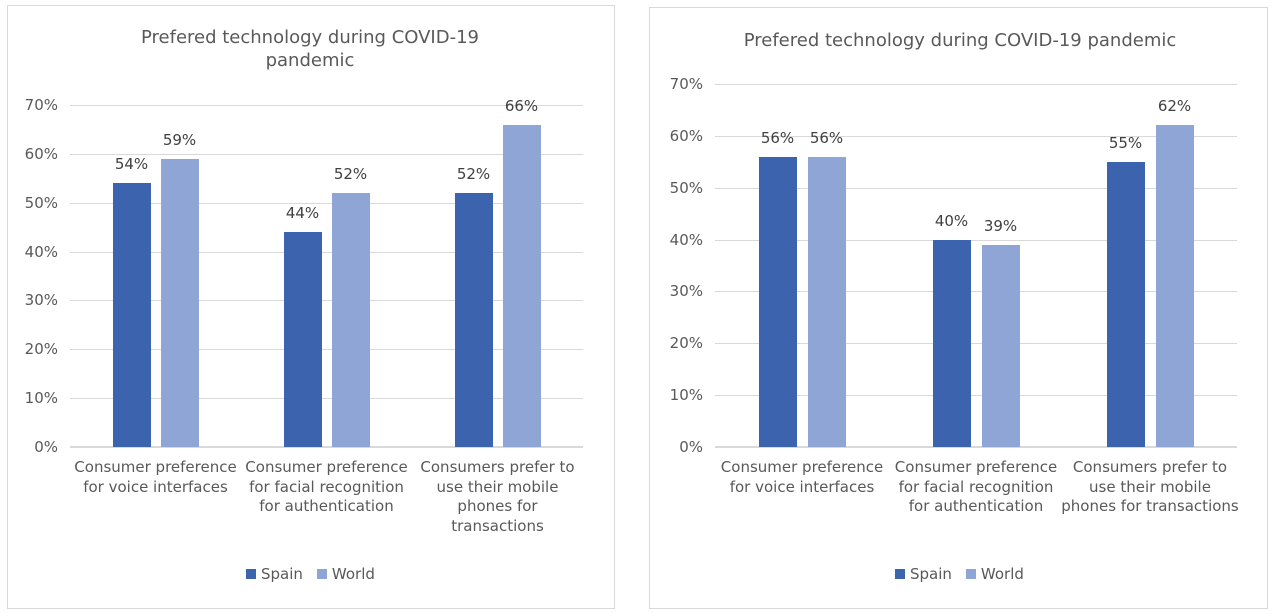 The height and width of the screenshot is (616, 1272). I want to click on data-label: 55%, so click(1125, 142).